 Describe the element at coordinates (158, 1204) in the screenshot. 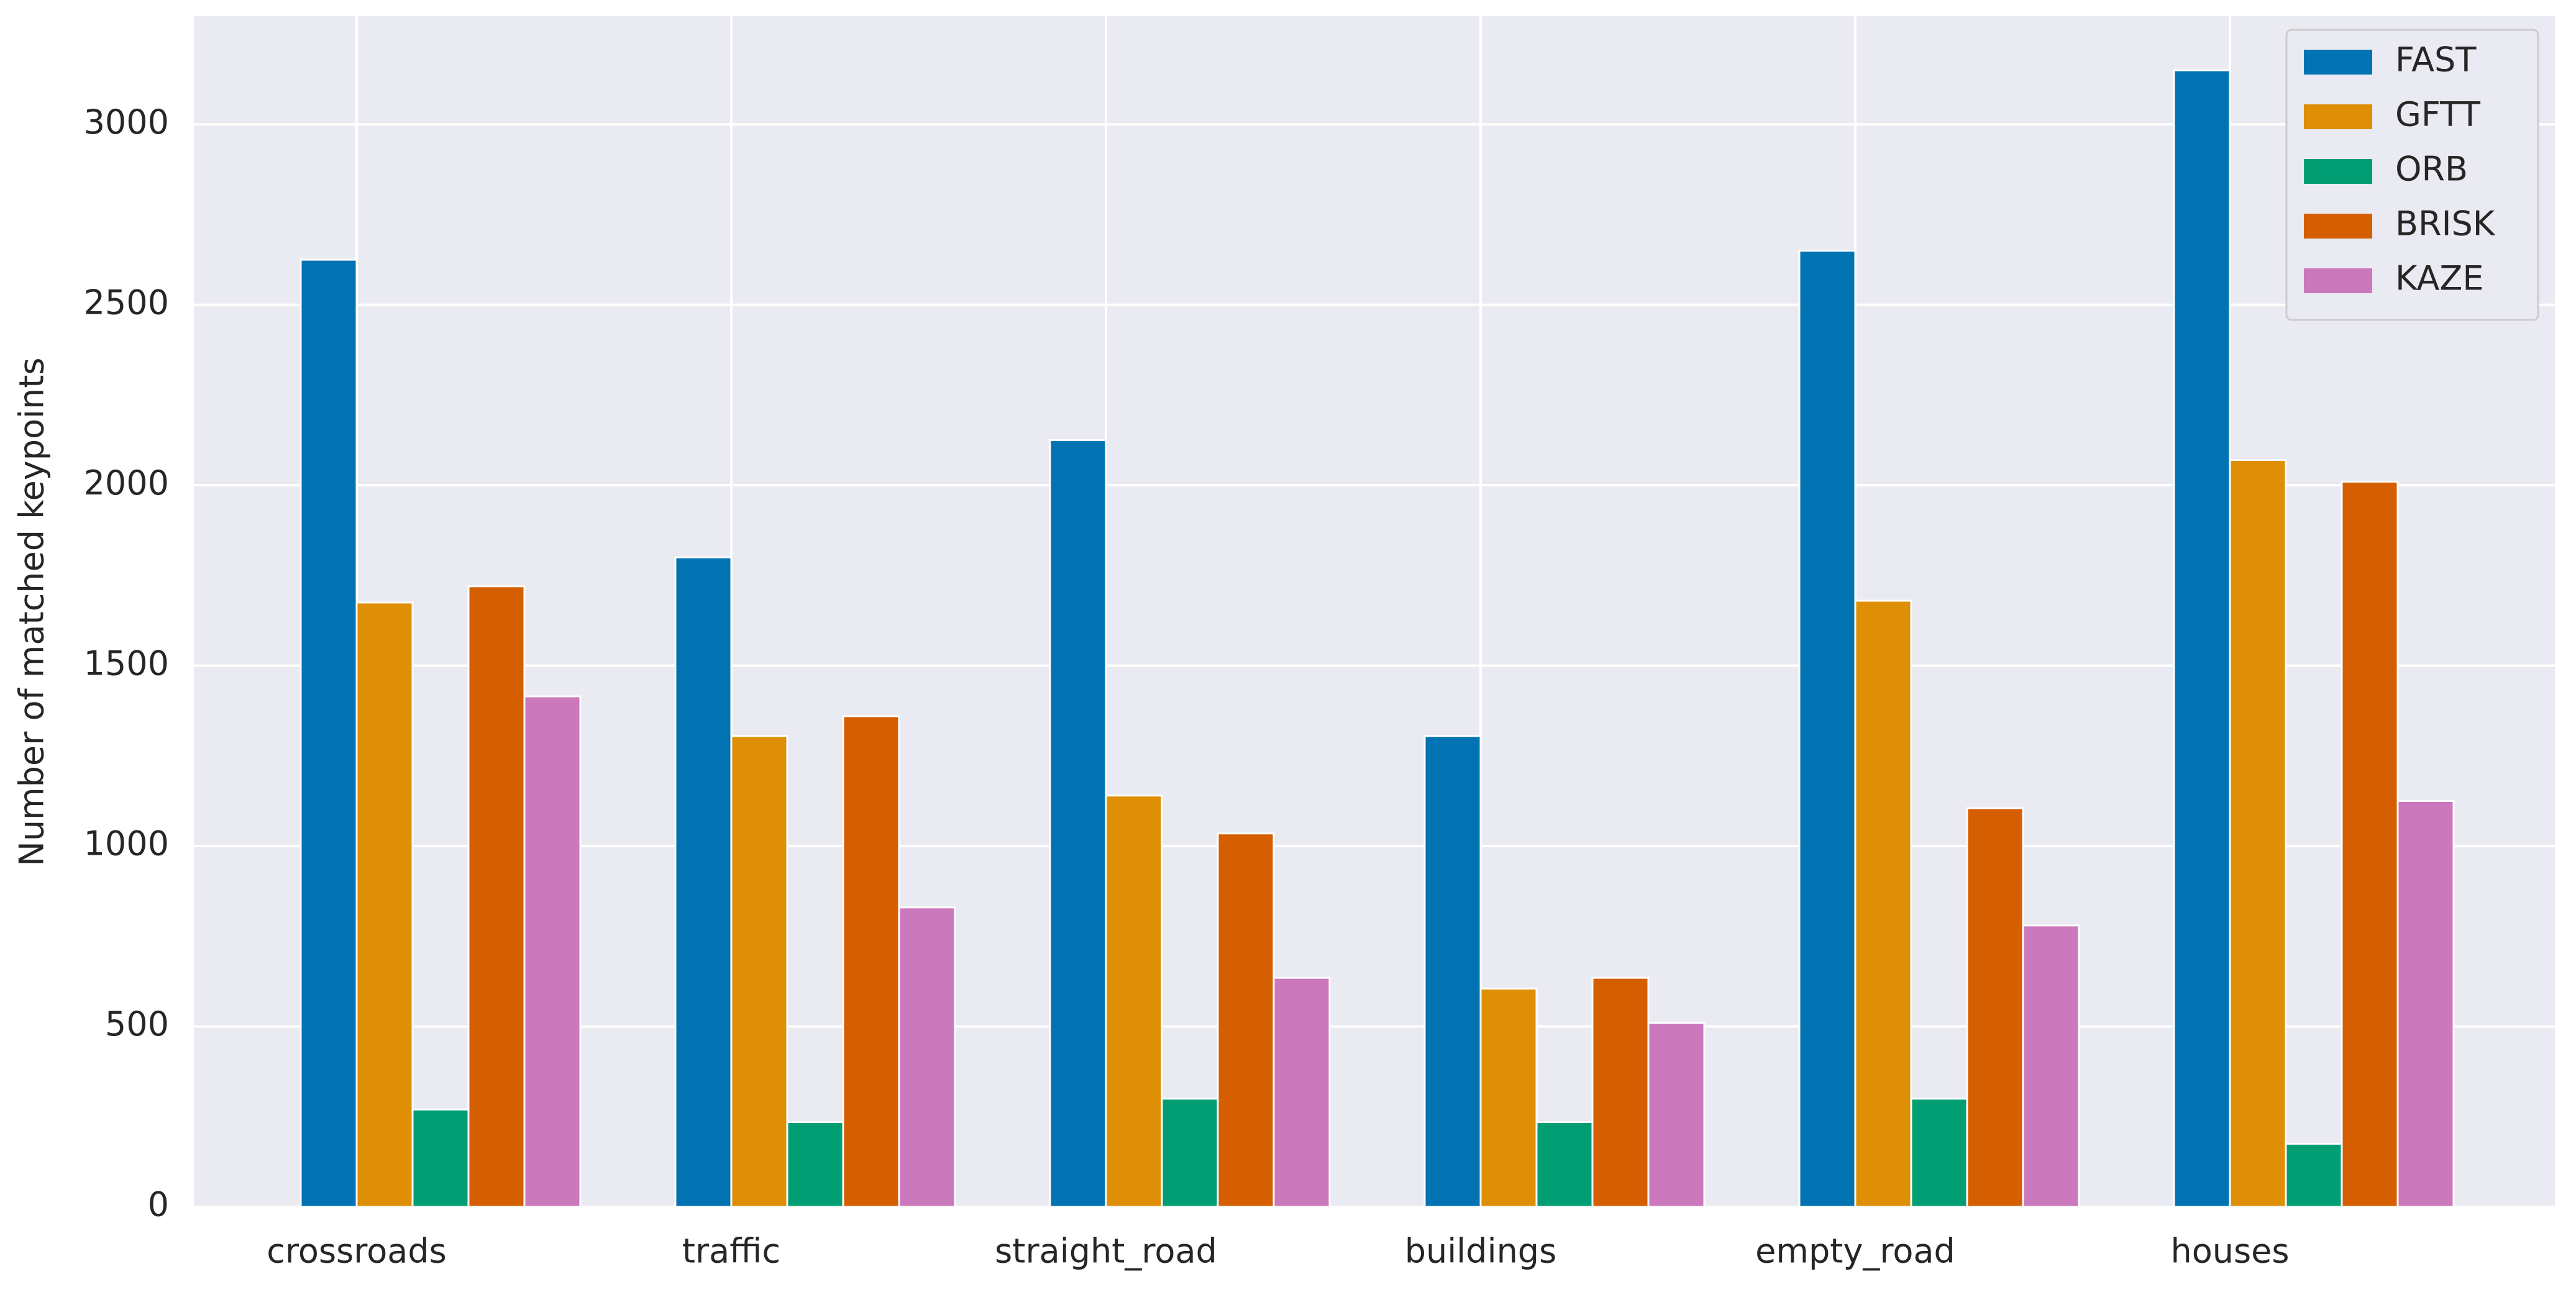

I see `y-tick-label: 0` at that location.